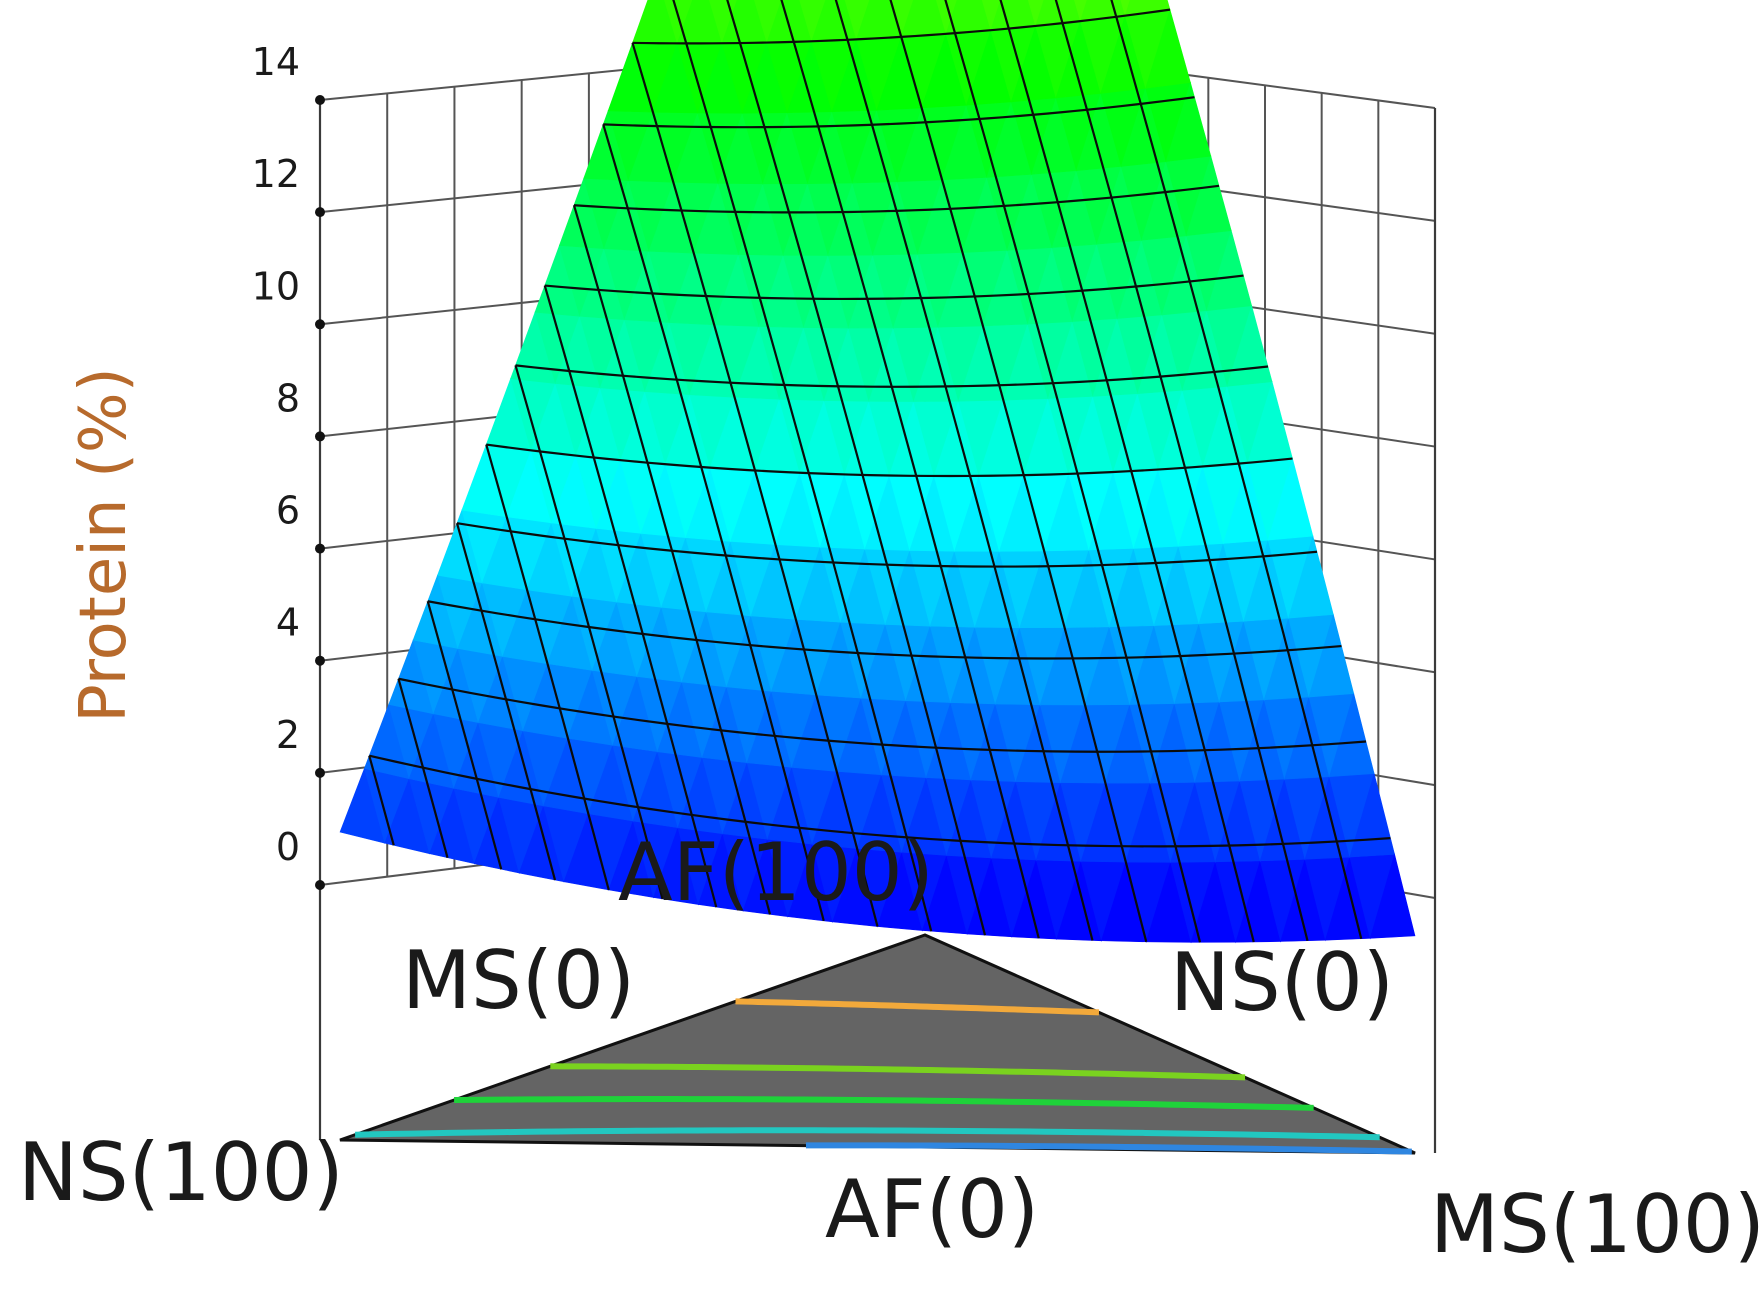 This screenshot has width=1759, height=1292. I want to click on z-tick-label: 14, so click(276, 62).